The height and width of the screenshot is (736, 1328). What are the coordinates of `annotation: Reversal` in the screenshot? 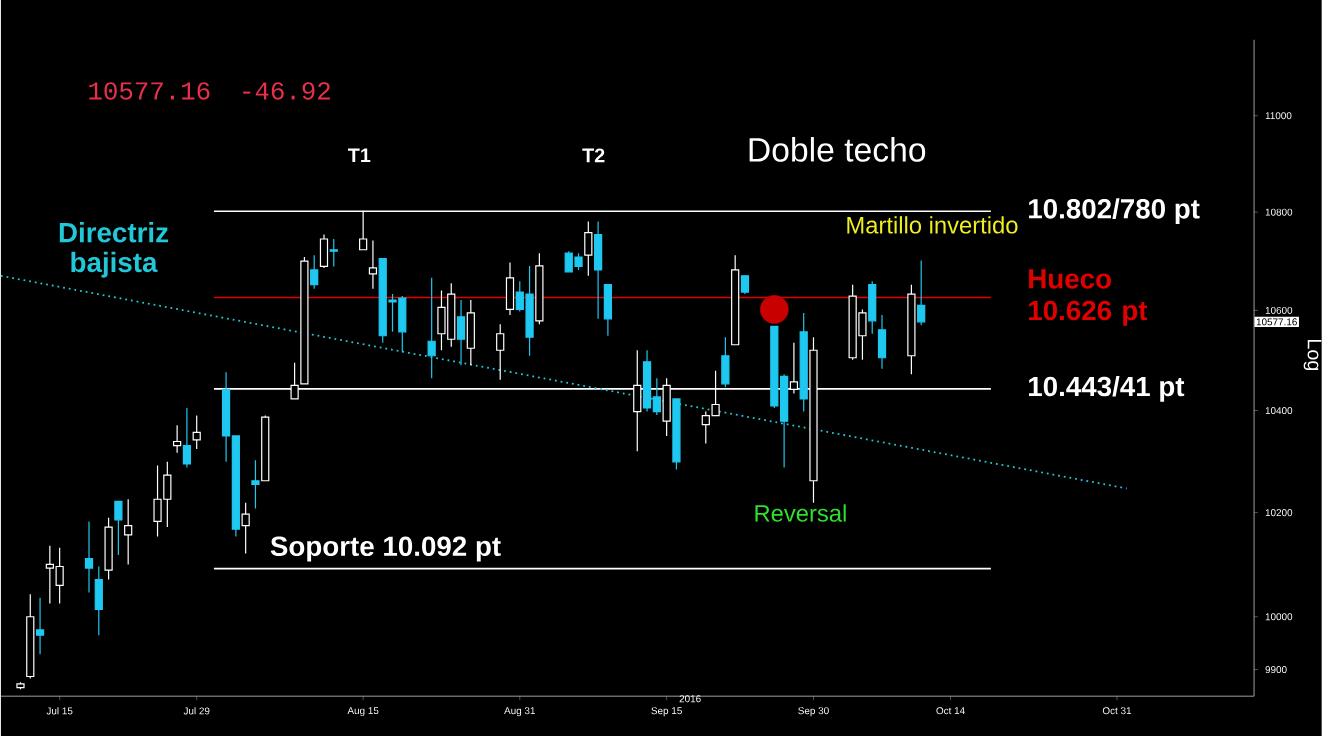 It's located at (800, 513).